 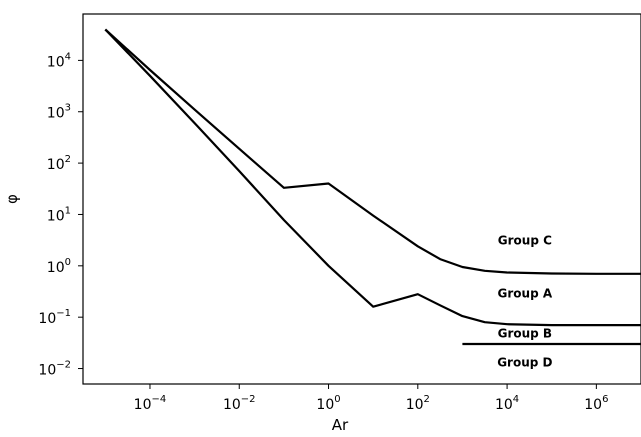 I want to click on y-tick-label: 10⁻², so click(x=54, y=369).